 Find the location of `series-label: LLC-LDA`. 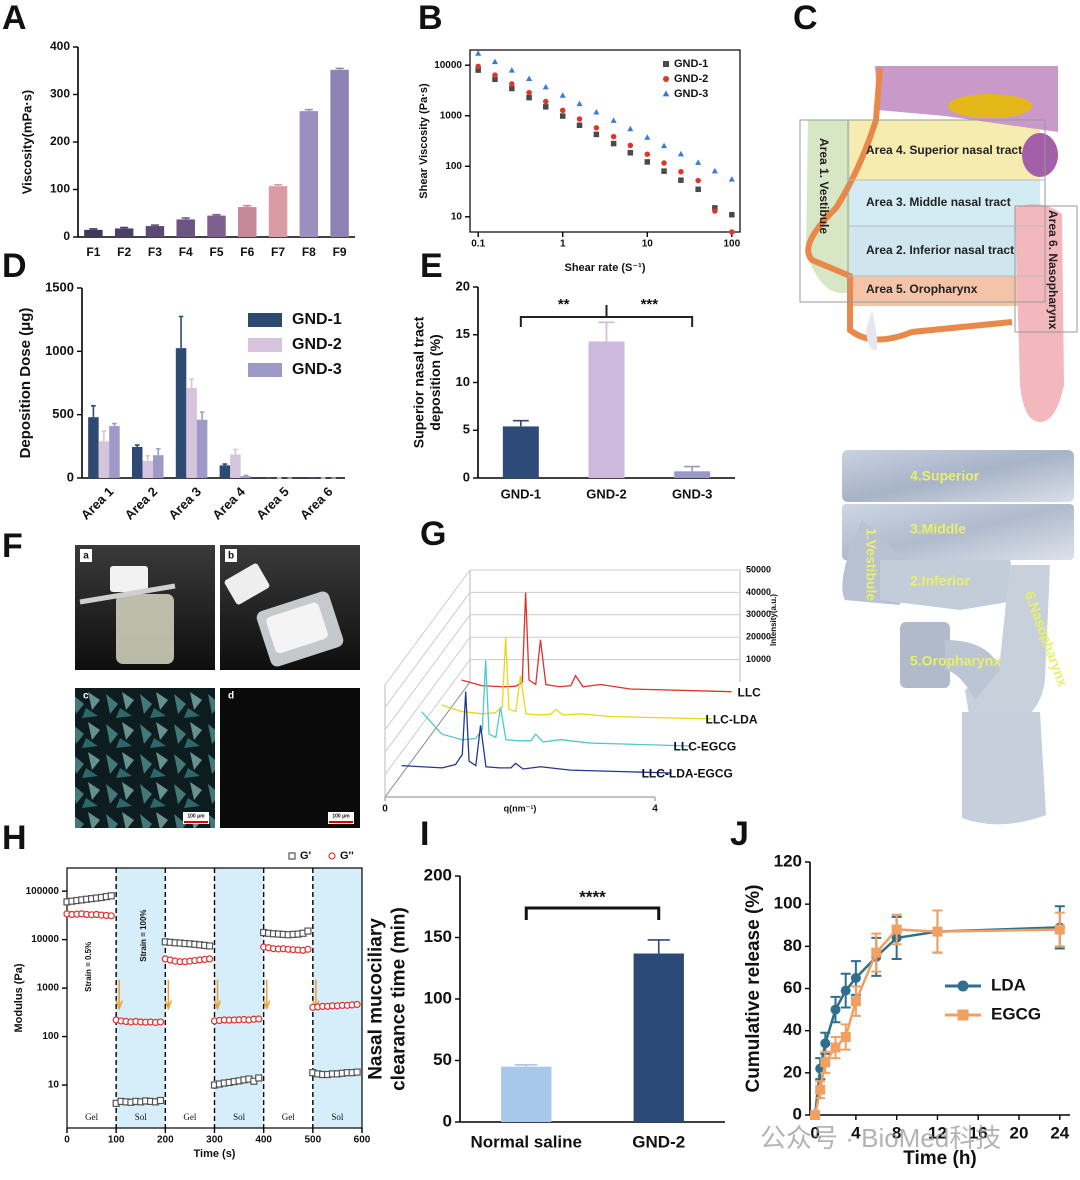

series-label: LLC-LDA is located at coordinates (732, 720).